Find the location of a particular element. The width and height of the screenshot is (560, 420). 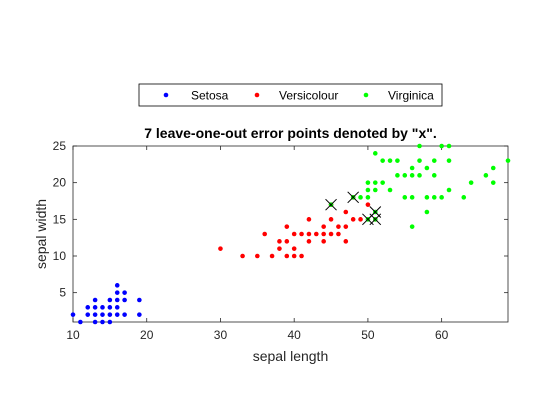

x-tick-label: 60 is located at coordinates (442, 335).